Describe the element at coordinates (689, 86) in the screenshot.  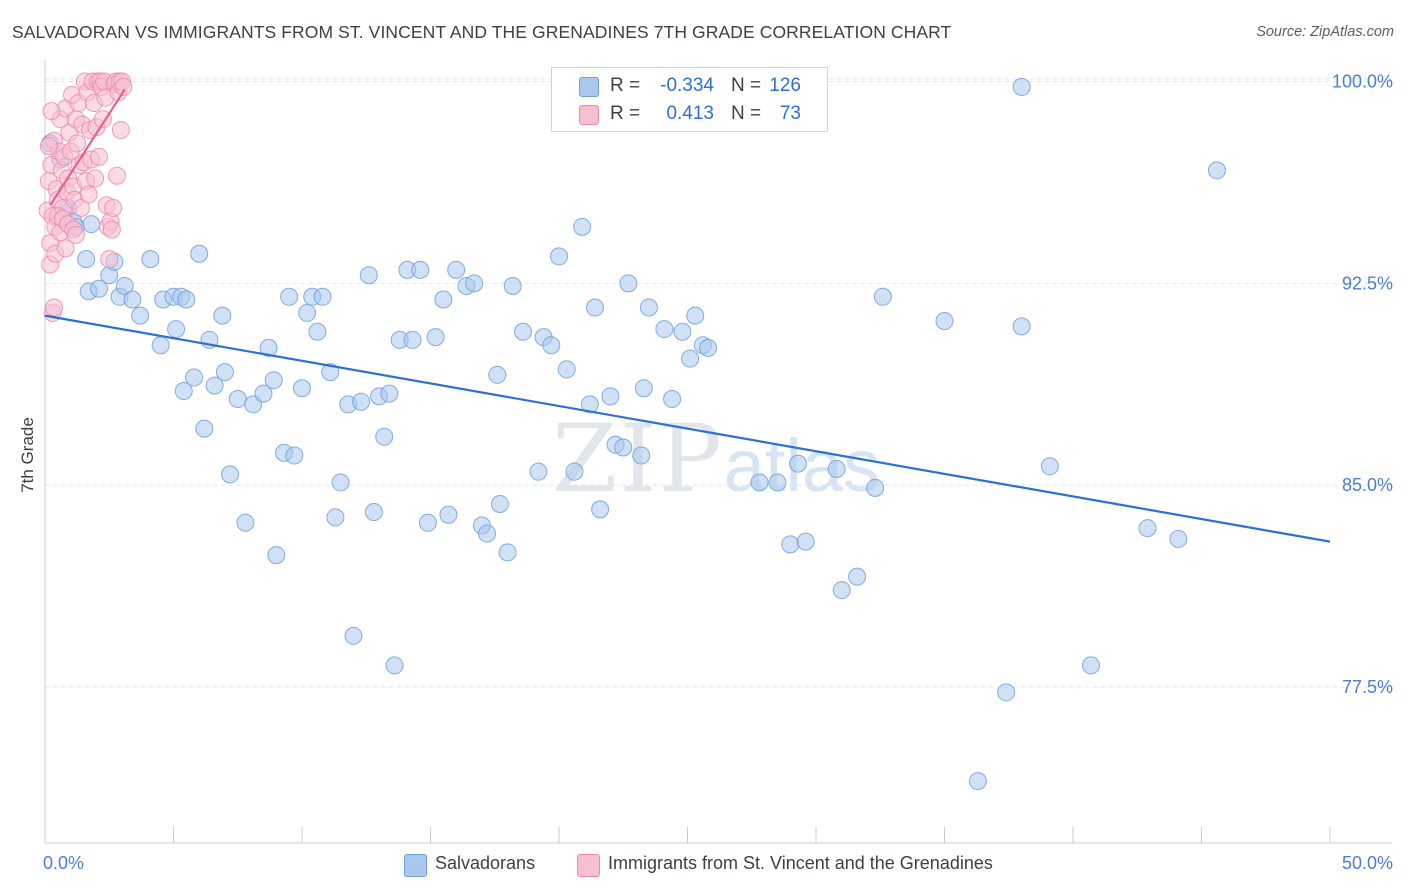
I see `stats-row-salvadorans: R = -0.334 N = 126` at that location.